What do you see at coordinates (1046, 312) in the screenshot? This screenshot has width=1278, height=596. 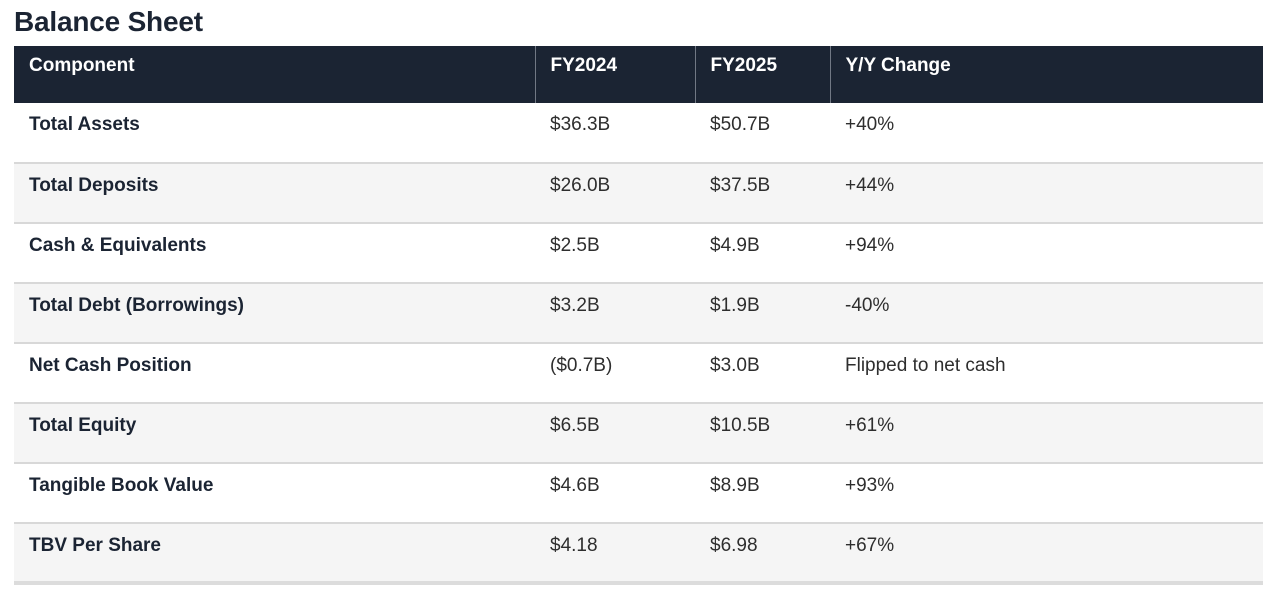 I see `cell-change: -40%` at bounding box center [1046, 312].